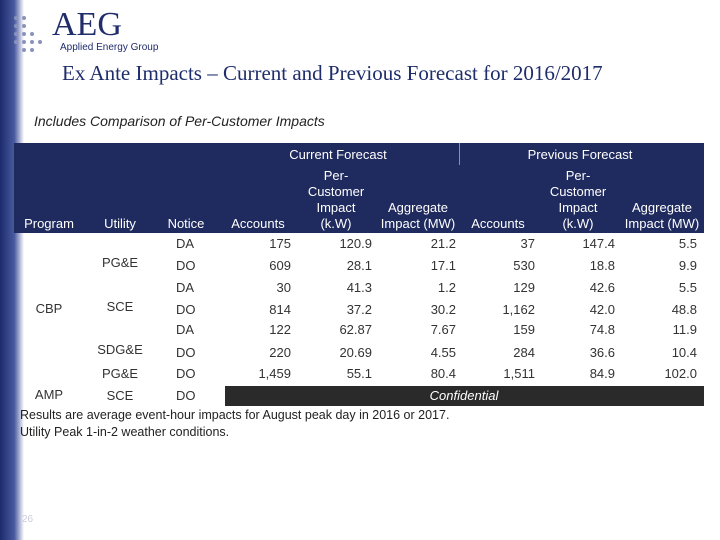 This screenshot has height=540, width=720. I want to click on cell-value: 1.2, so click(446, 287).